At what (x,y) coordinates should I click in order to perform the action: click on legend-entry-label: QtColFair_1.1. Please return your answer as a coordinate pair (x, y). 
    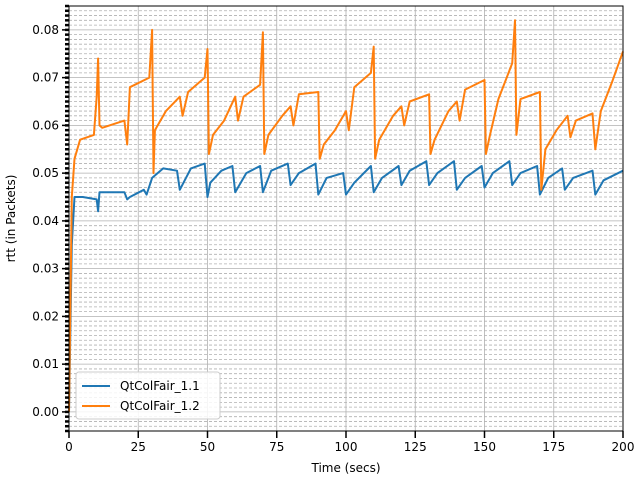
    Looking at the image, I should click on (160, 386).